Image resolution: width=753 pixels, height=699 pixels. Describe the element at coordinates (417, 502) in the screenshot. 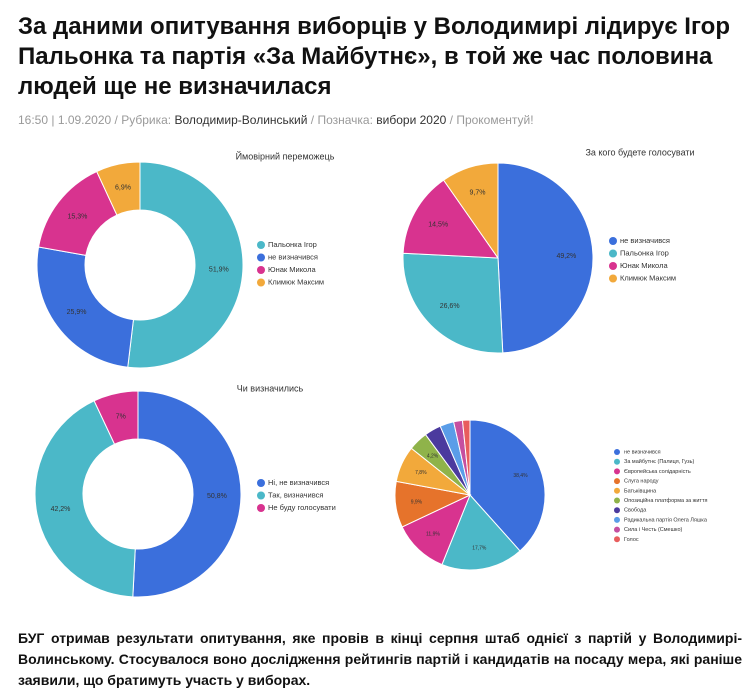

I see `value-label: 9,9%` at that location.